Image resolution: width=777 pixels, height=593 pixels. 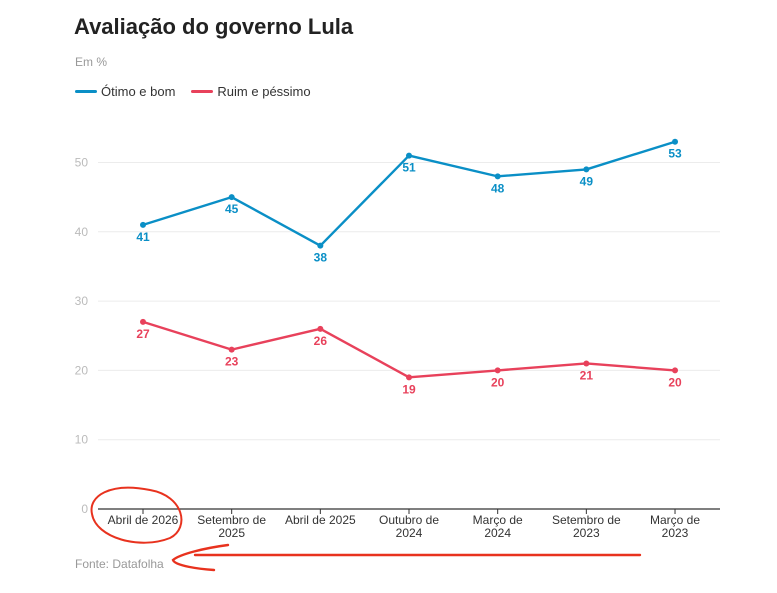 What do you see at coordinates (321, 341) in the screenshot?
I see `data-label-series-2: 26` at bounding box center [321, 341].